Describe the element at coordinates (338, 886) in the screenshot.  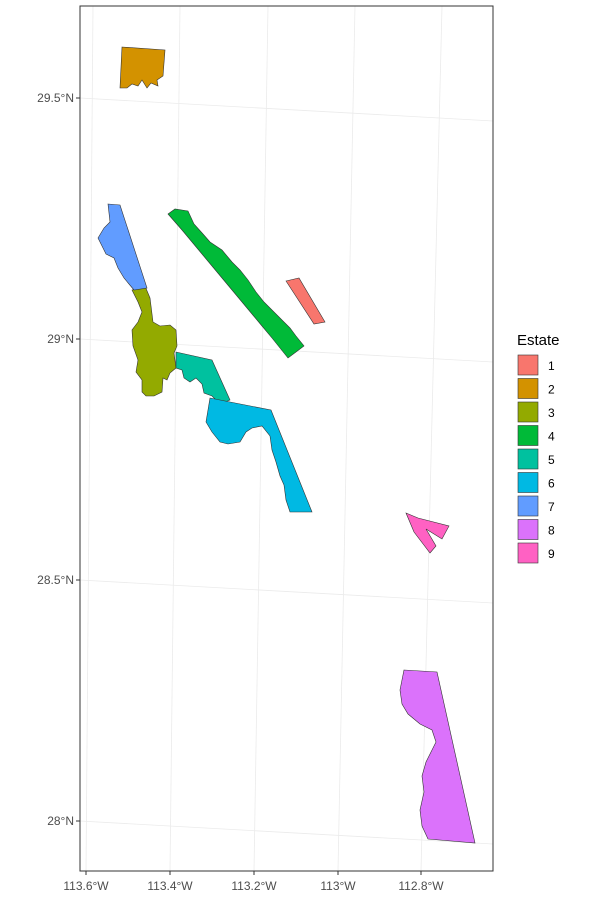
I see `x-tick-label: 113°W` at that location.